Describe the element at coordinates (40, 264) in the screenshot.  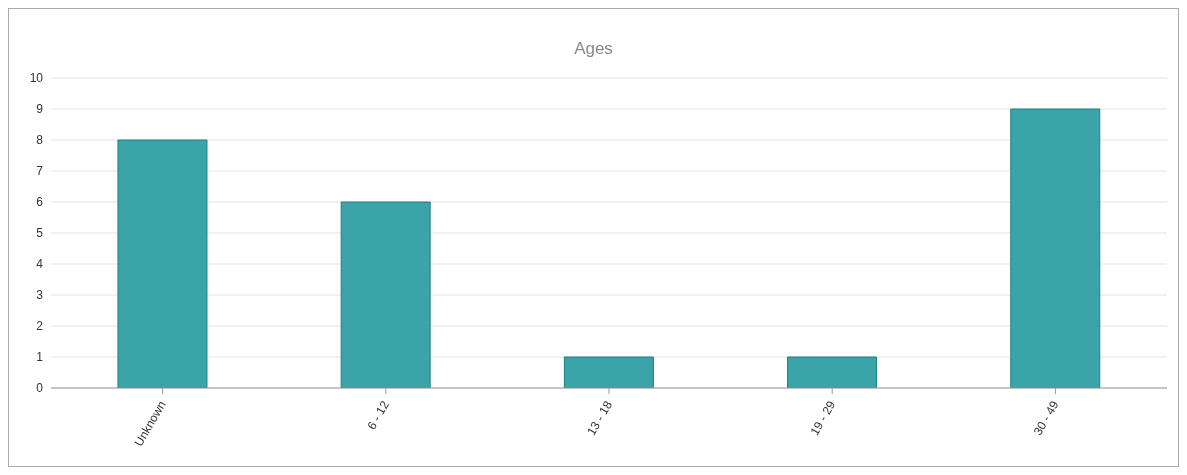
I see `y-tick-label: 4` at that location.